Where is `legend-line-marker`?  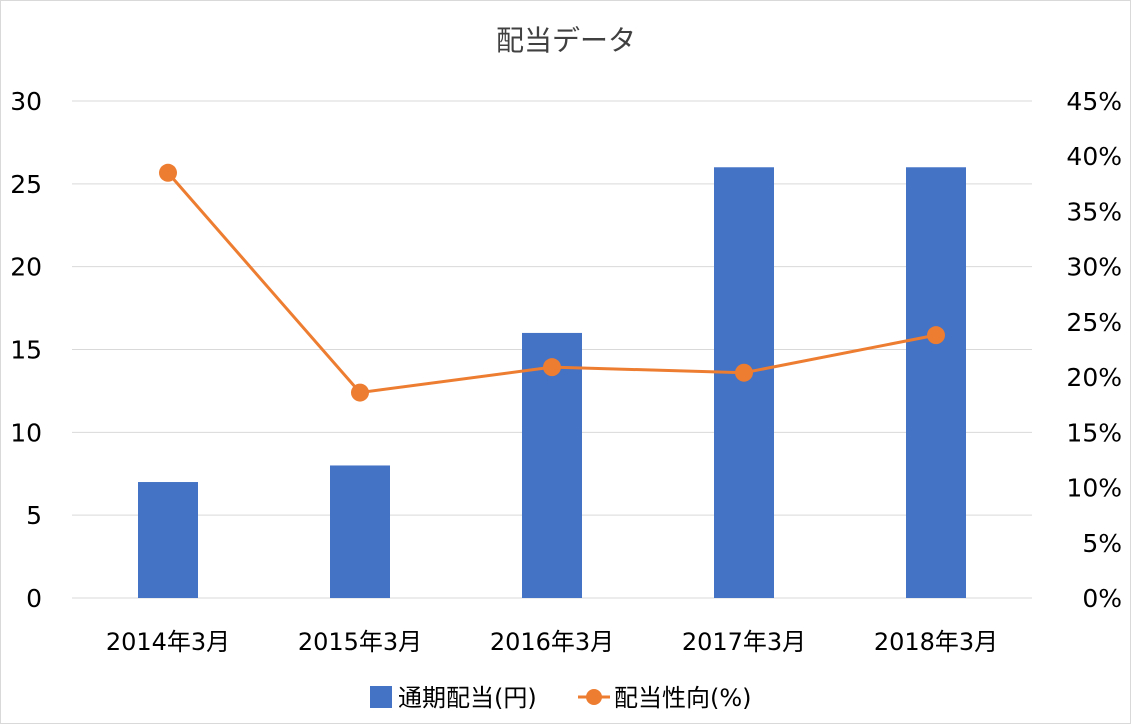
legend-line-marker is located at coordinates (594, 697).